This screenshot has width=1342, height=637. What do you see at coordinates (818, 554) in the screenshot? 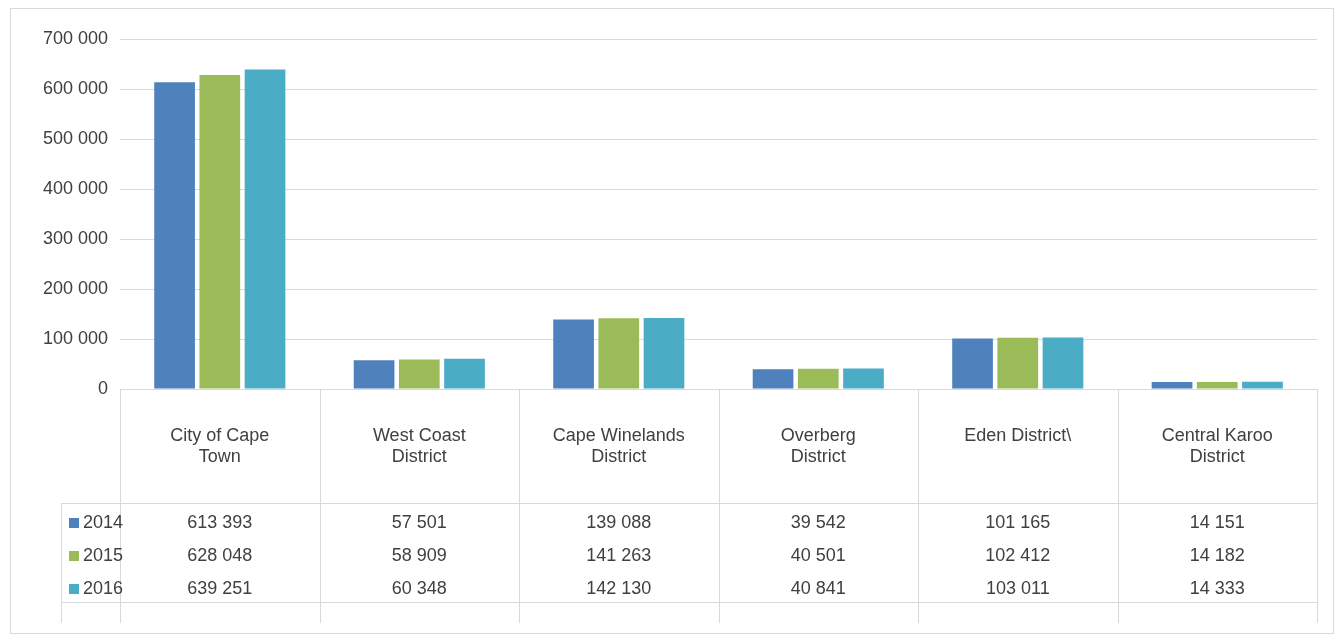
I see `data-label: 40 501` at bounding box center [818, 554].